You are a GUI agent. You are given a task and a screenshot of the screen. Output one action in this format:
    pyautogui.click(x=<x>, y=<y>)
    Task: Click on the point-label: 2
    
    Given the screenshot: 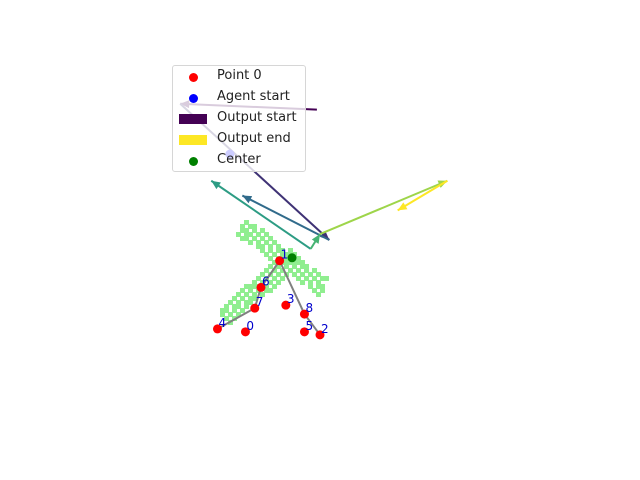 What is the action you would take?
    pyautogui.click(x=325, y=329)
    